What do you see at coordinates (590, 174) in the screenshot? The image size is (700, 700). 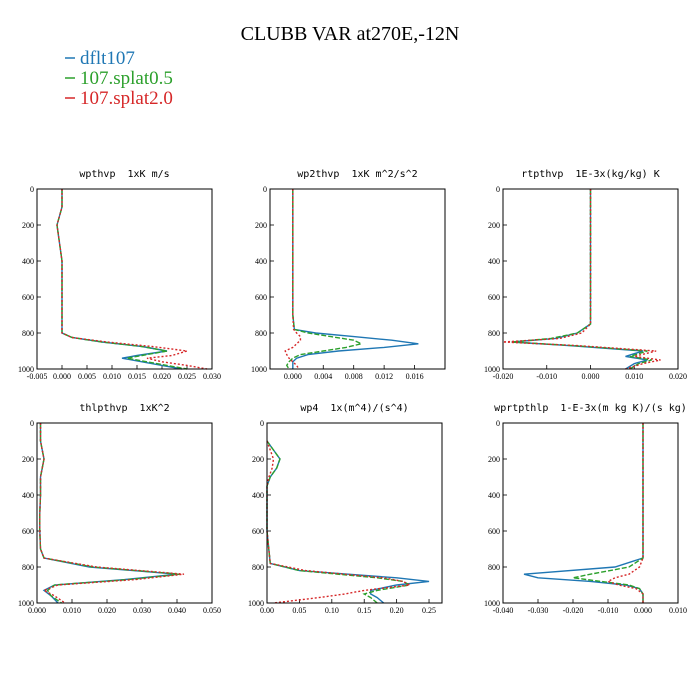 I see `panel-title: rtpthvp 1E-3x(kg/kg) K` at bounding box center [590, 174].